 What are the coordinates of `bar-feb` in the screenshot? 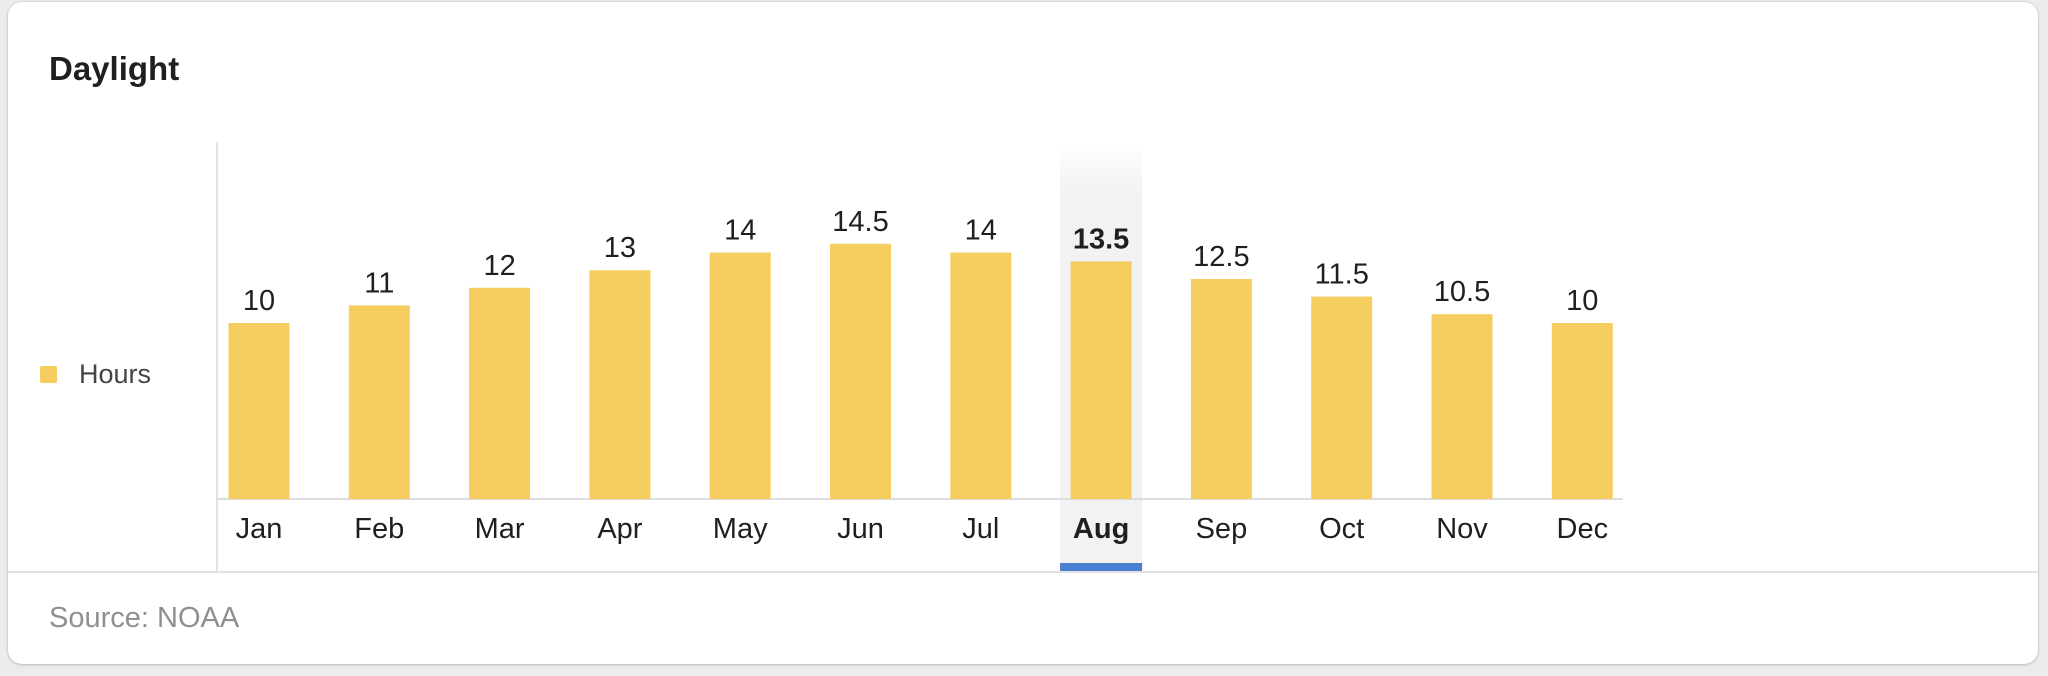 It's located at (379, 402).